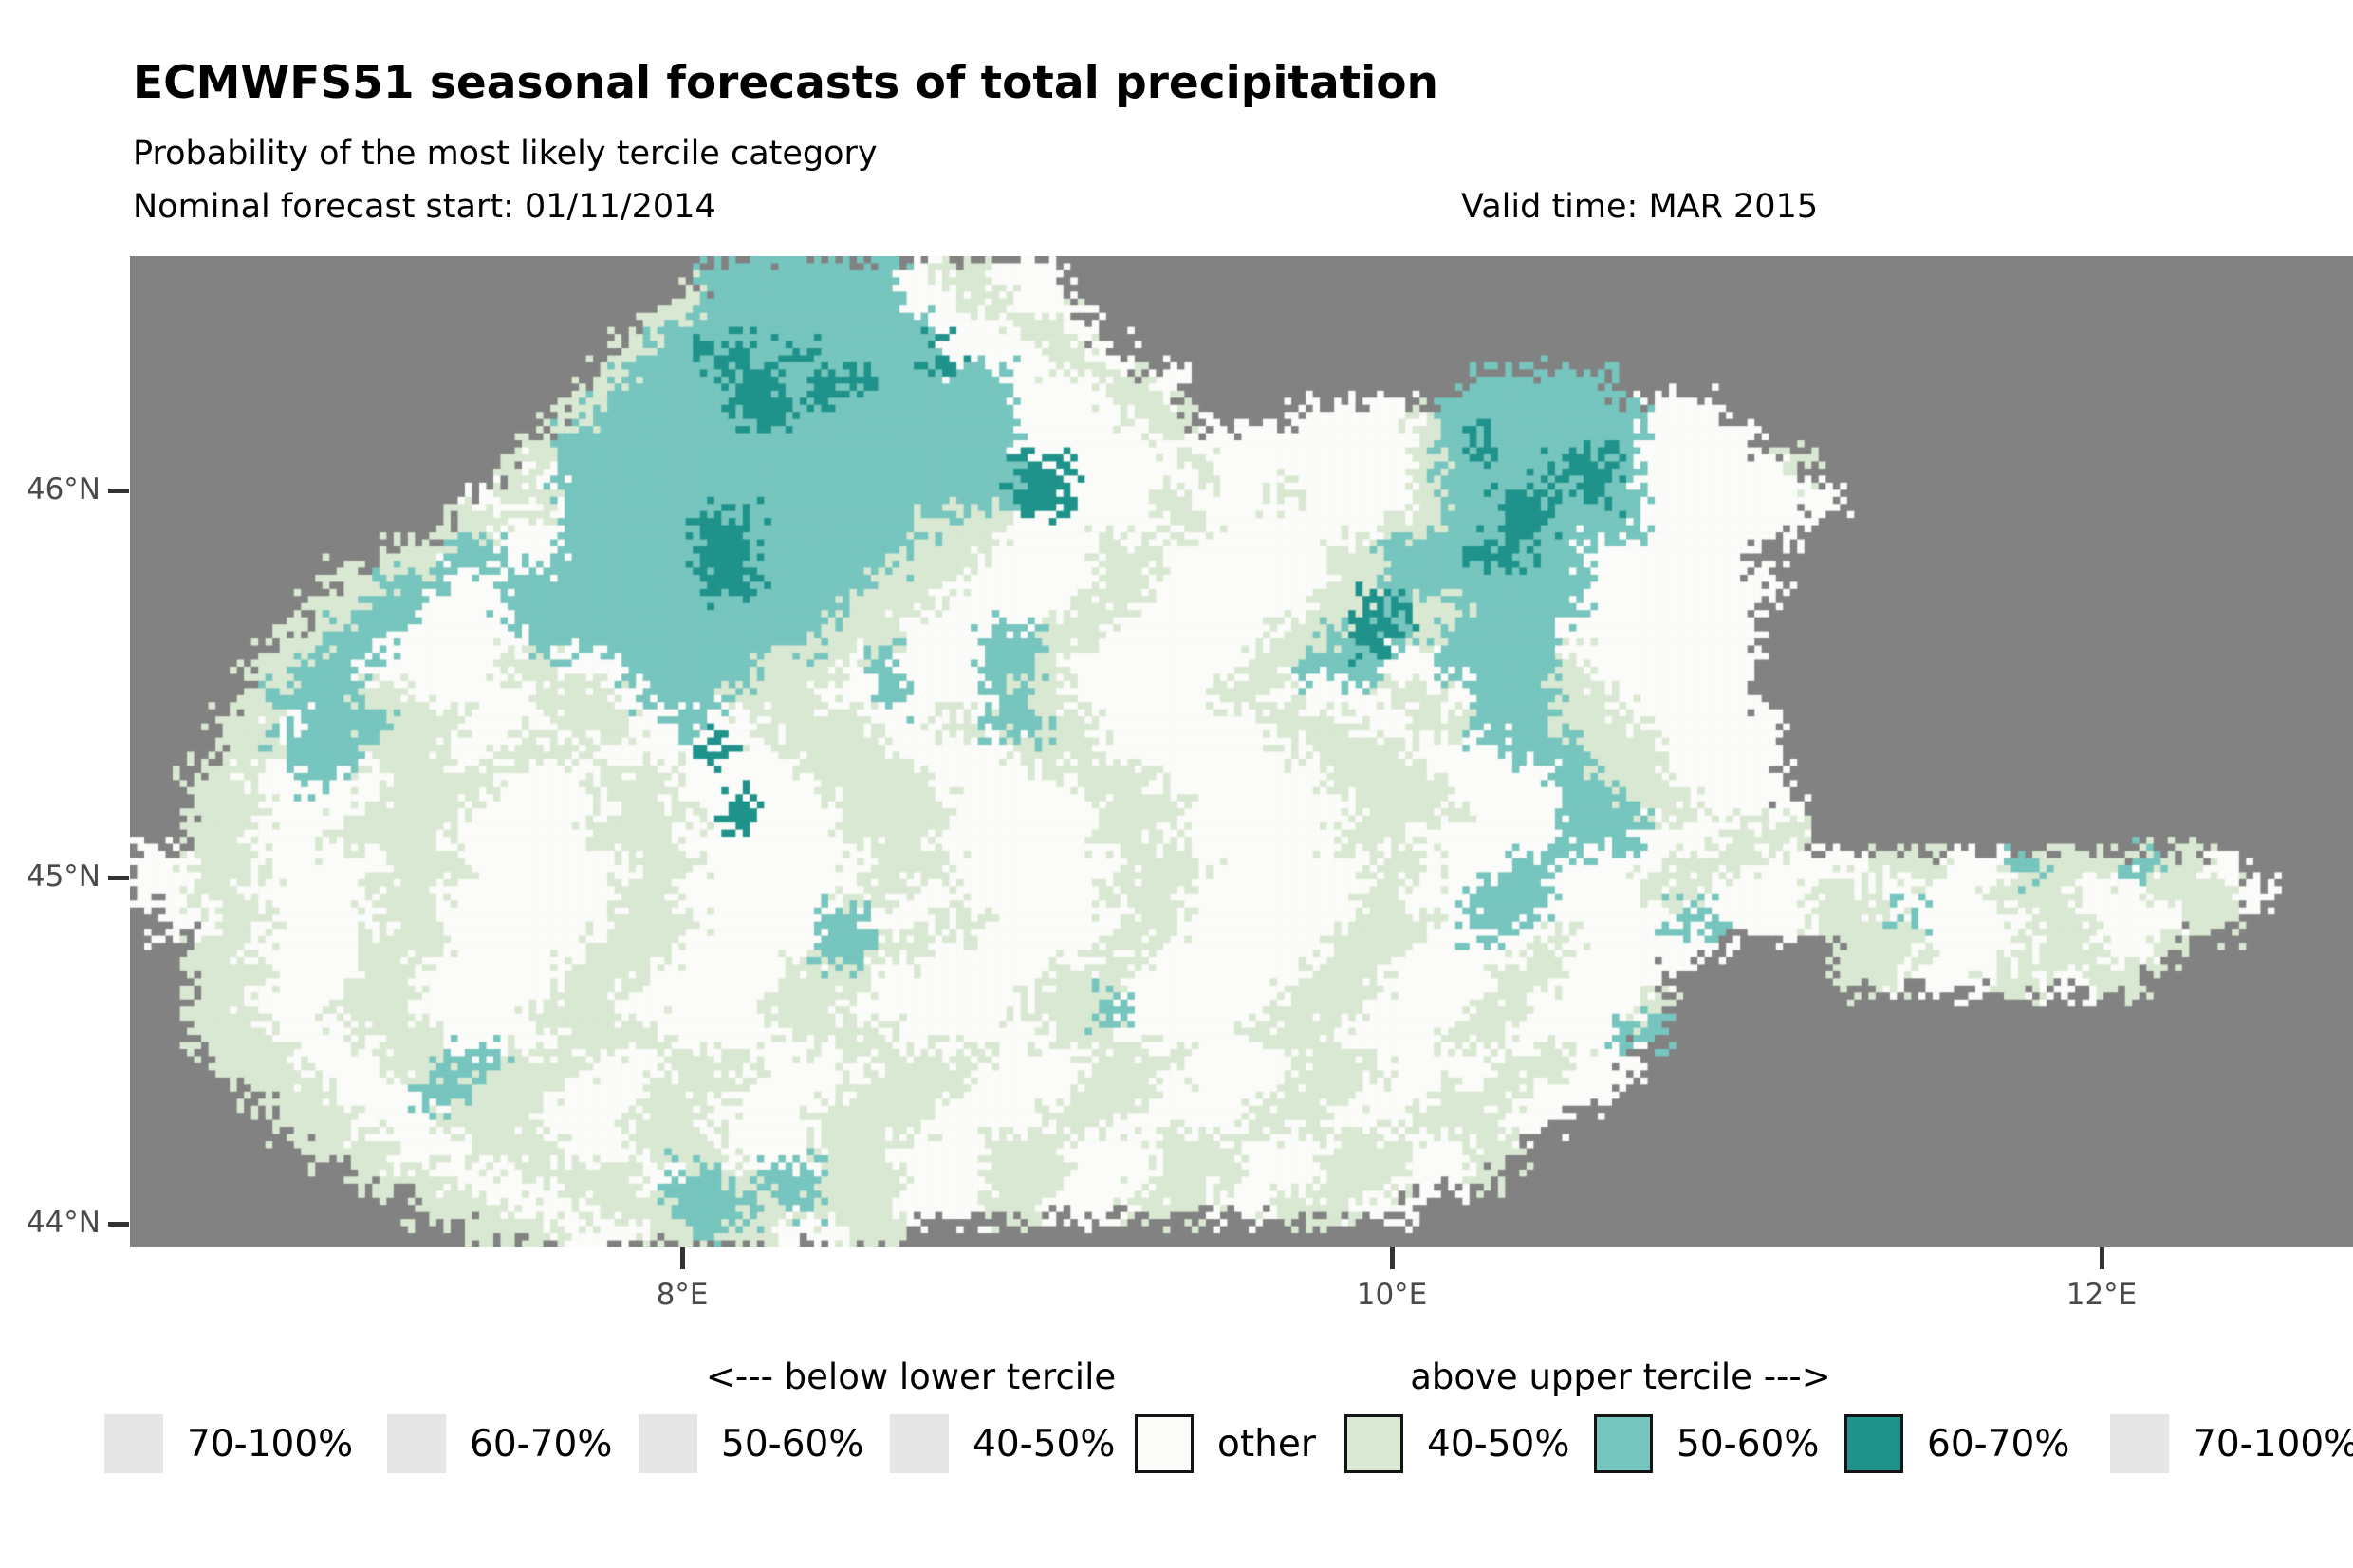  Describe the element at coordinates (2102, 1295) in the screenshot. I see `x-tick-label: 12°E` at that location.